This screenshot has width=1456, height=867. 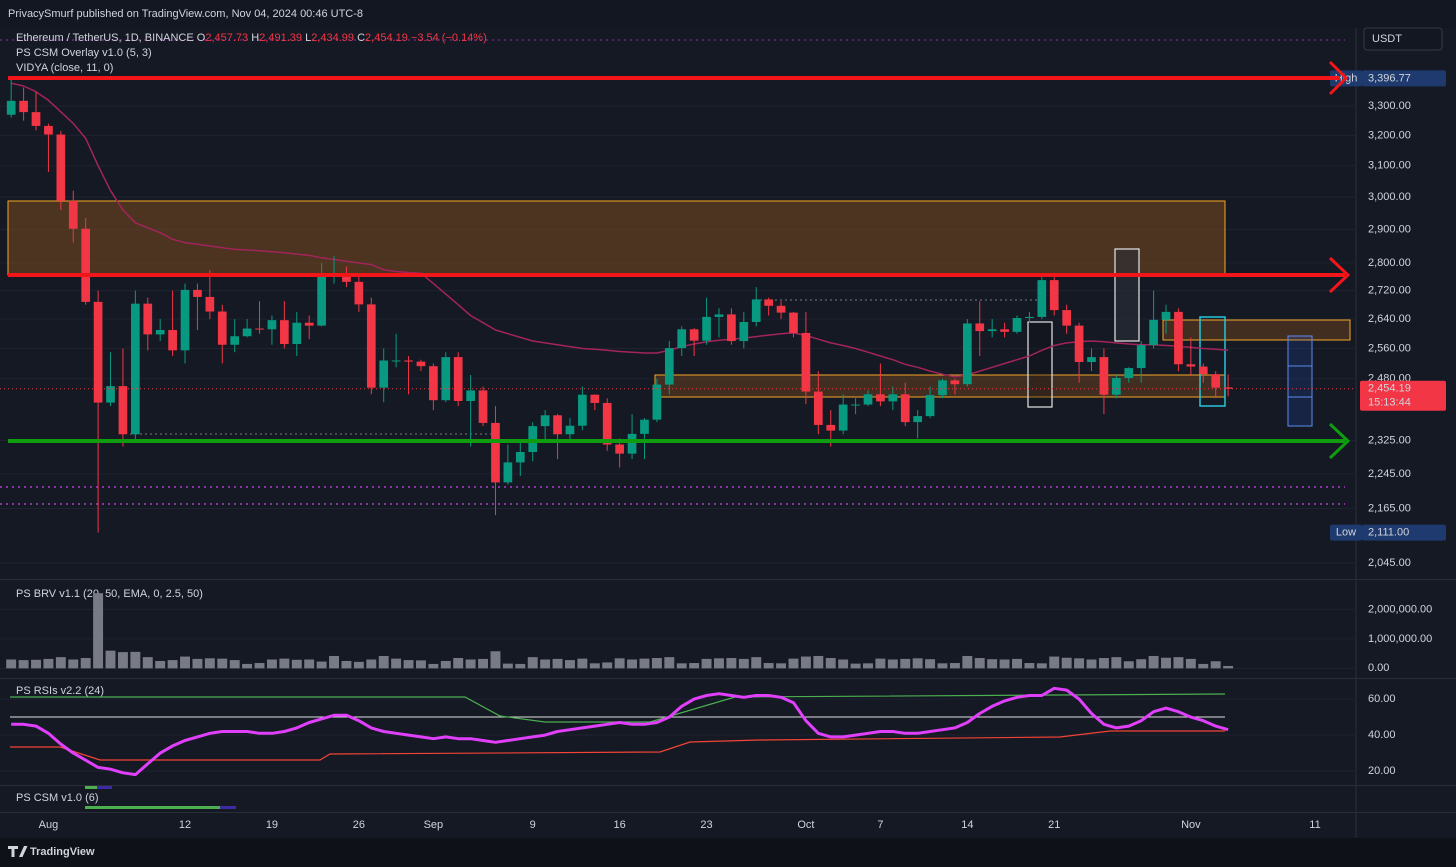 I want to click on y-tick-label: 2,800.00, so click(x=1389, y=263).